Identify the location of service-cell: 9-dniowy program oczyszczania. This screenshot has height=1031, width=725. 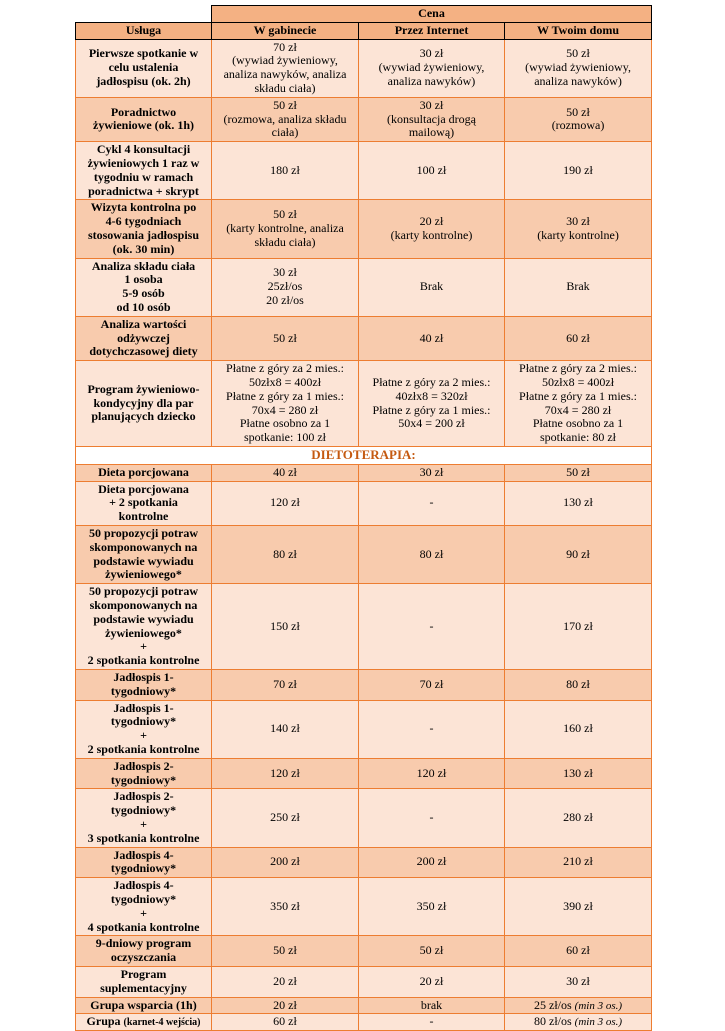
(143, 951).